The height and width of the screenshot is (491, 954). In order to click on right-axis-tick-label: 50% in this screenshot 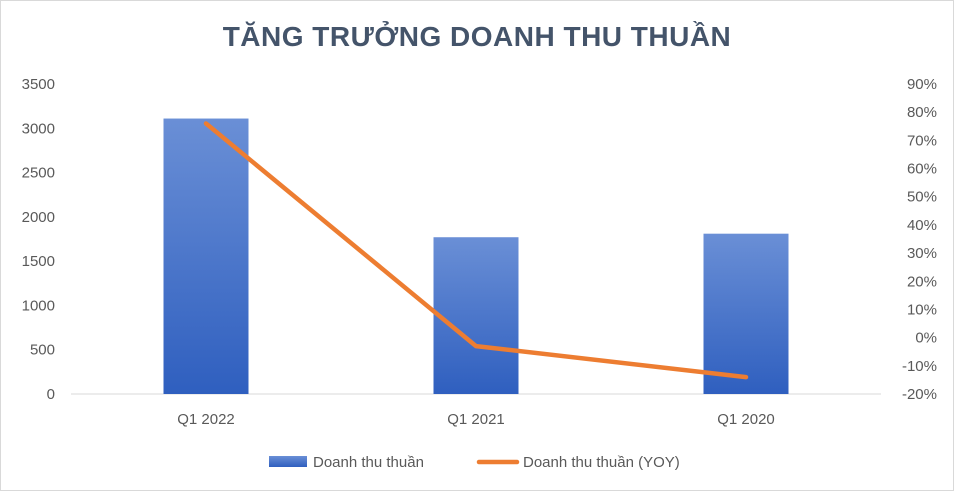, I will do `click(922, 197)`.